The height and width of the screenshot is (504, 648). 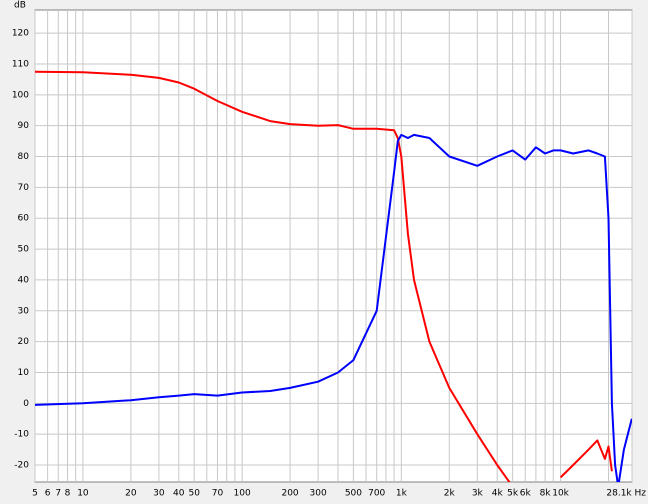 What do you see at coordinates (179, 494) in the screenshot?
I see `x-tick-label: 40` at bounding box center [179, 494].